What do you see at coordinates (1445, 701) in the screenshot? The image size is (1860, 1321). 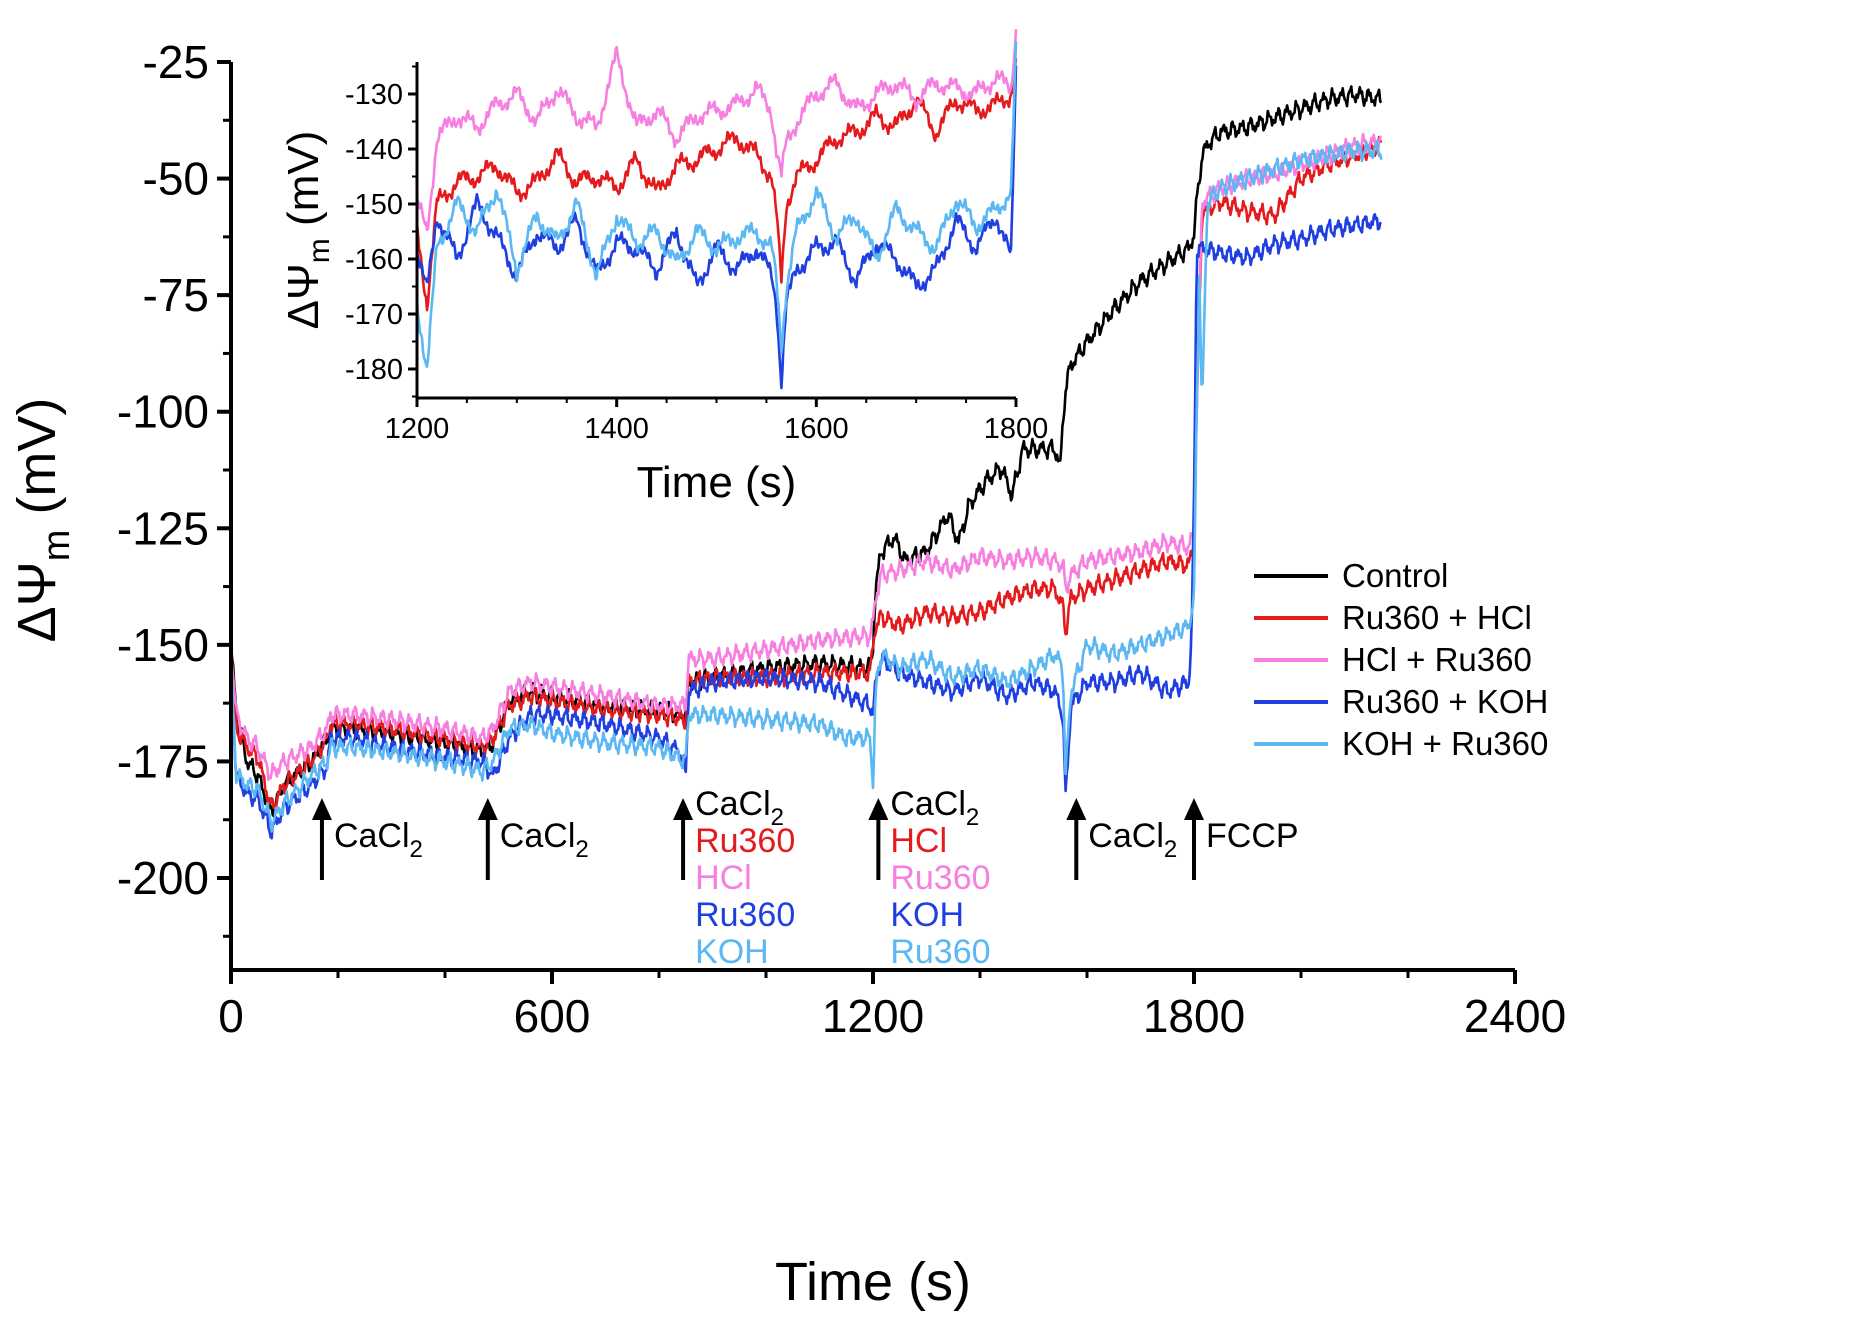 I see `legend-label: Ru360 + KOH` at bounding box center [1445, 701].